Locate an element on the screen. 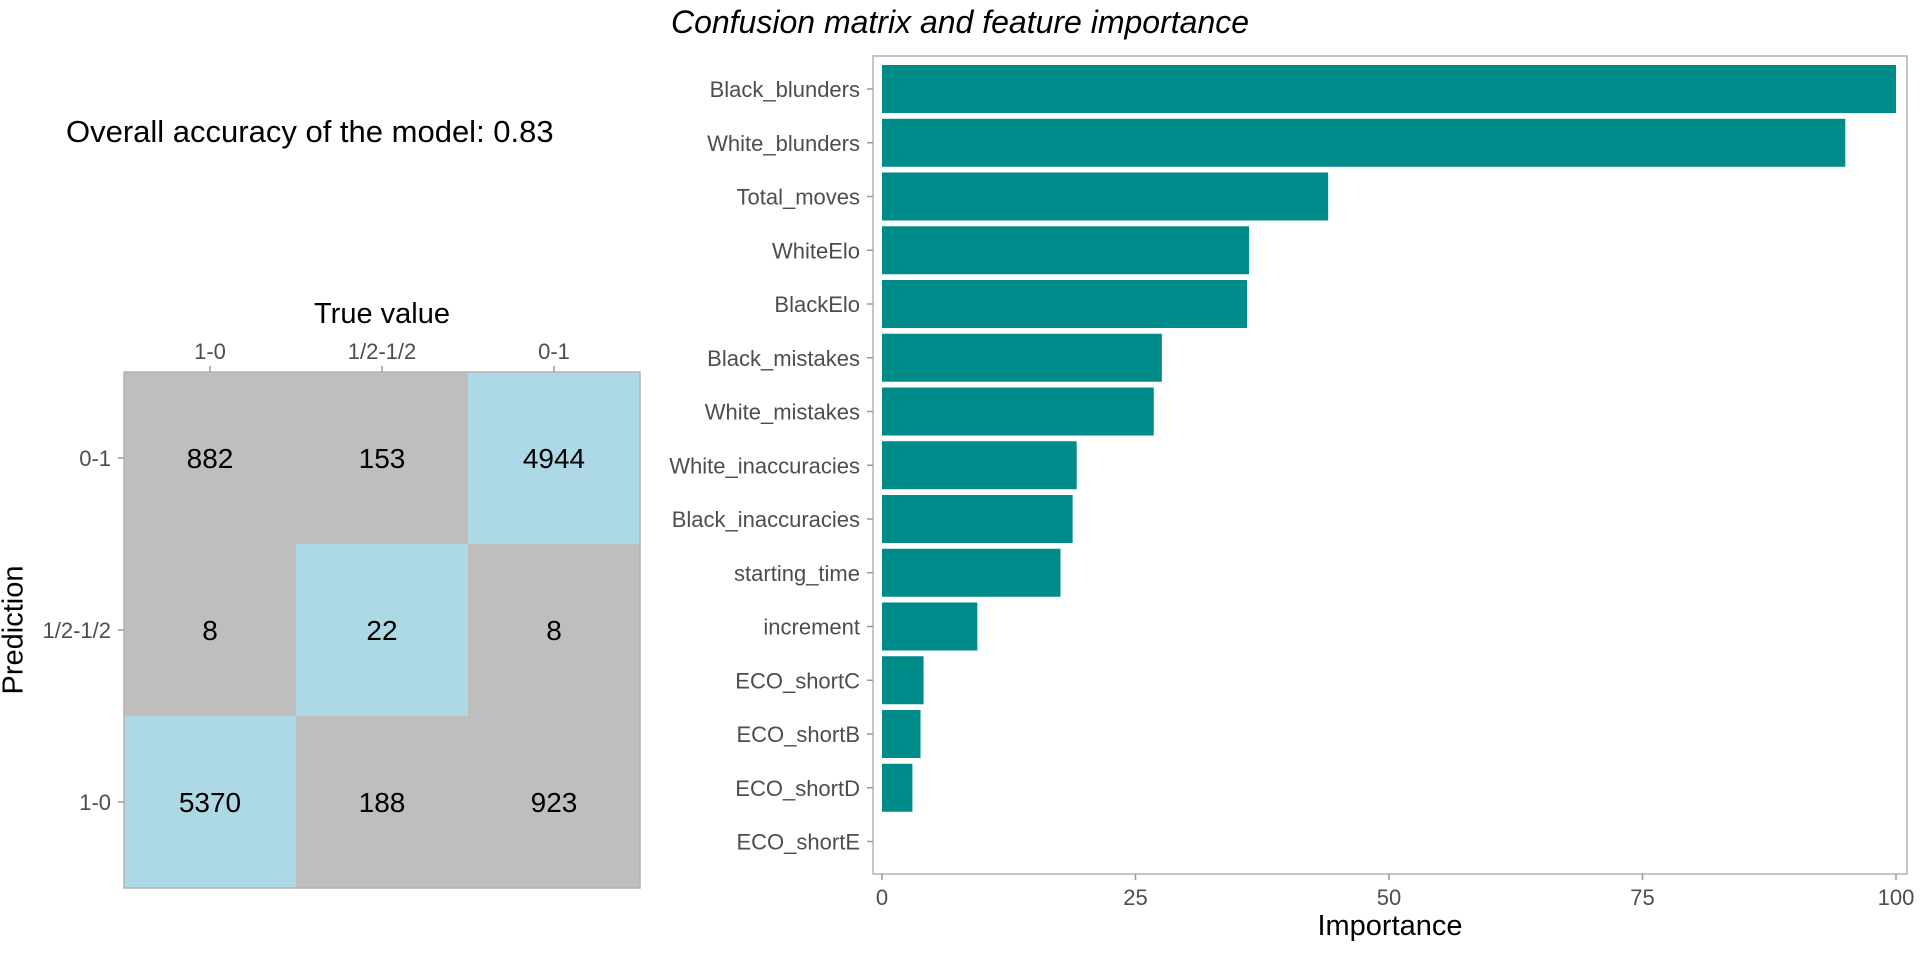 Image resolution: width=1920 pixels, height=960 pixels. importance-category-label: ECO_shortD is located at coordinates (797, 788).